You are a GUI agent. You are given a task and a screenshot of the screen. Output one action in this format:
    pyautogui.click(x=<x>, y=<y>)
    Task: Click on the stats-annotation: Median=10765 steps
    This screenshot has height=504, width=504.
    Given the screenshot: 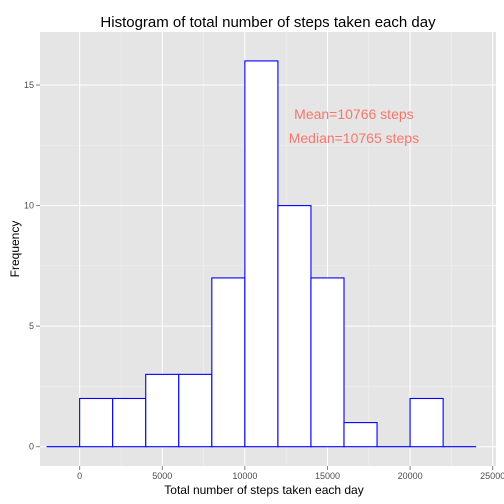 What is the action you would take?
    pyautogui.click(x=354, y=138)
    